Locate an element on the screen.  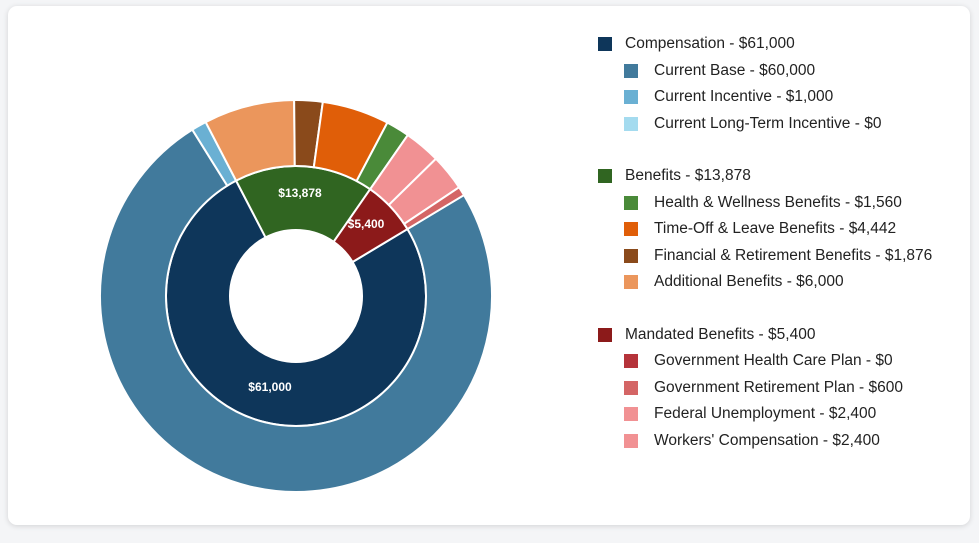
legend-label: Compensation - $61,000 is located at coordinates (710, 43).